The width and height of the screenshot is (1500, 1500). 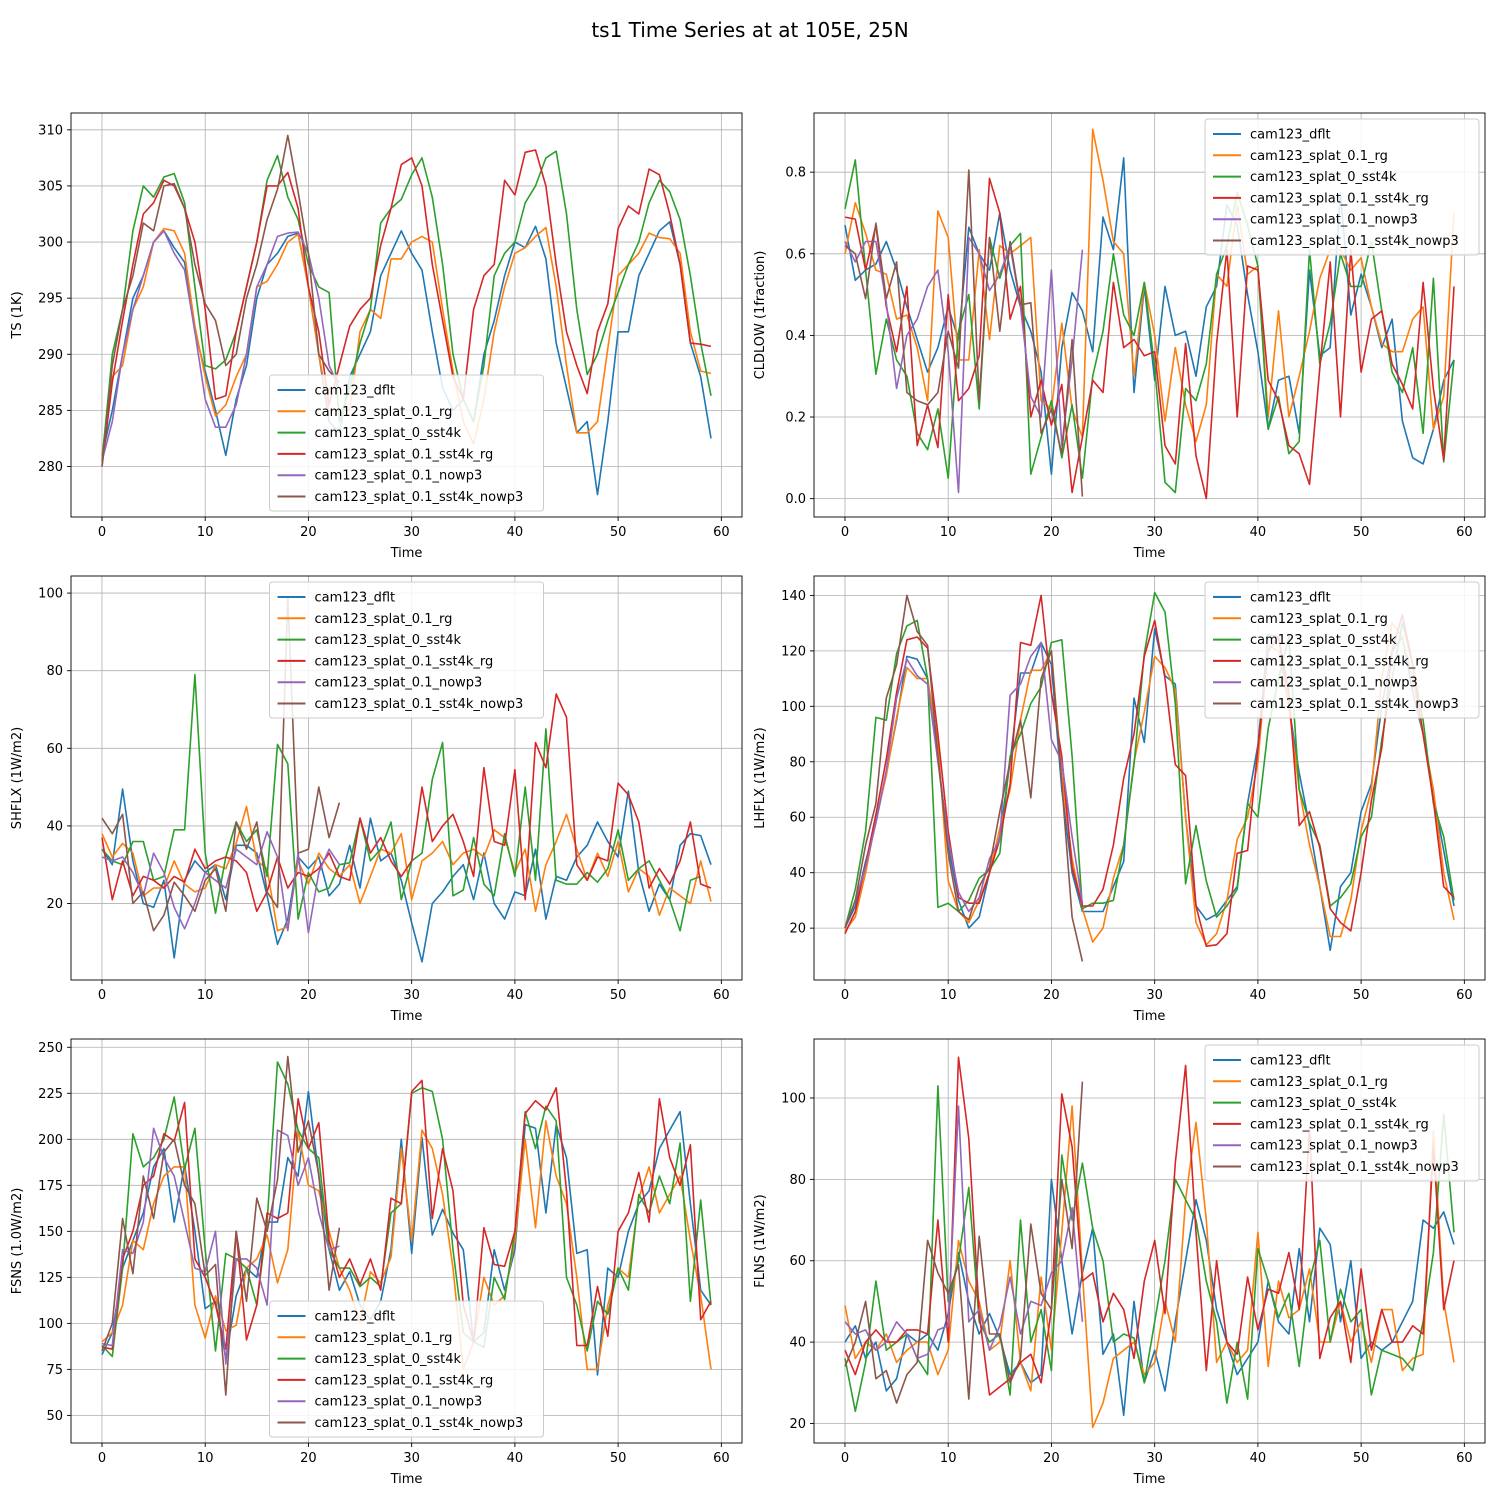 I want to click on y-tick-label: 40, so click(x=797, y=1343).